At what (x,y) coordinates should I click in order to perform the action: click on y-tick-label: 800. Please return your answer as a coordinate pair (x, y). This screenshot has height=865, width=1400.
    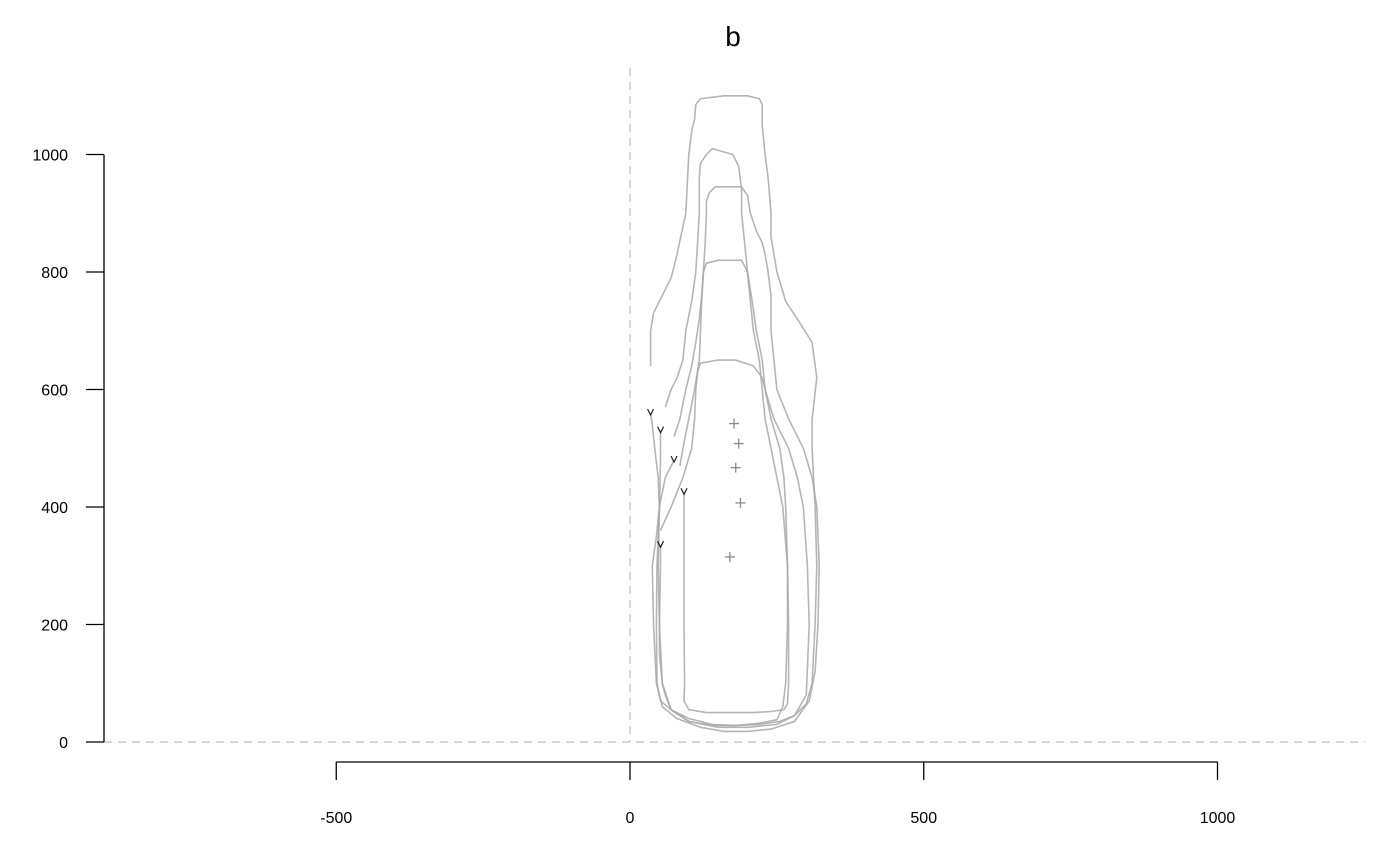
    Looking at the image, I should click on (54, 273).